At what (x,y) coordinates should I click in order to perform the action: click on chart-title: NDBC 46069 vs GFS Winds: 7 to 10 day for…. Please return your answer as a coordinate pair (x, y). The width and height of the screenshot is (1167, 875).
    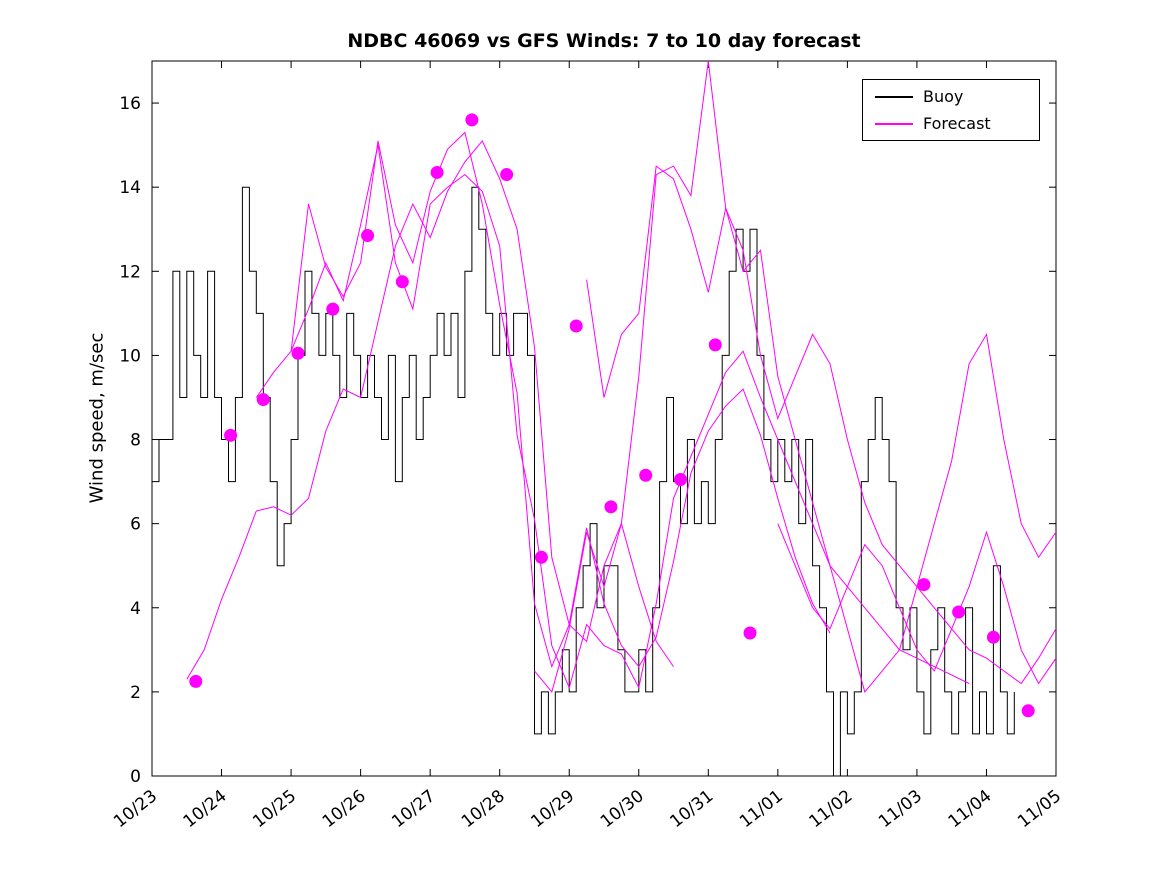
    Looking at the image, I should click on (604, 41).